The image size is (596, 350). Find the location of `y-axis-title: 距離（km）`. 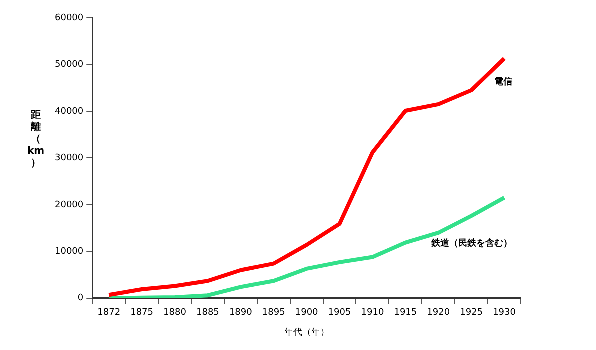

y-axis-title: 距離（km） is located at coordinates (36, 140).